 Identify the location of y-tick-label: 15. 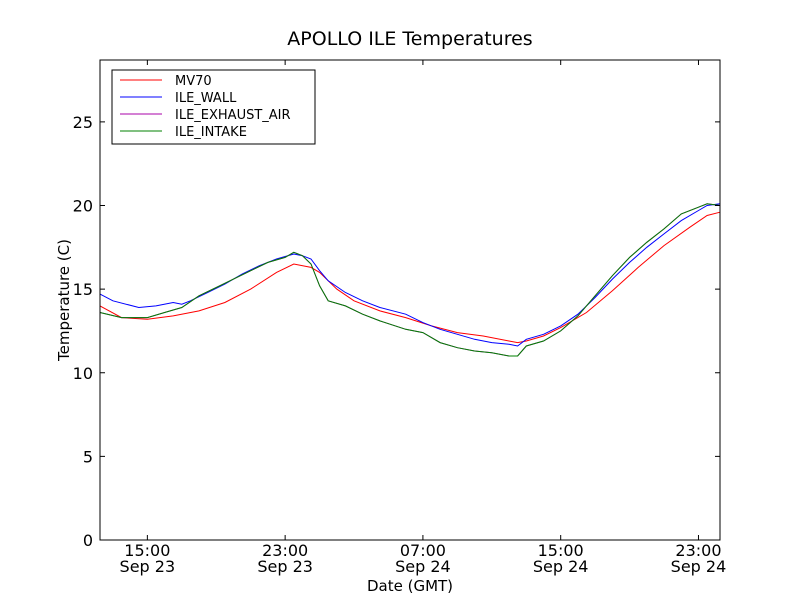
(83, 289).